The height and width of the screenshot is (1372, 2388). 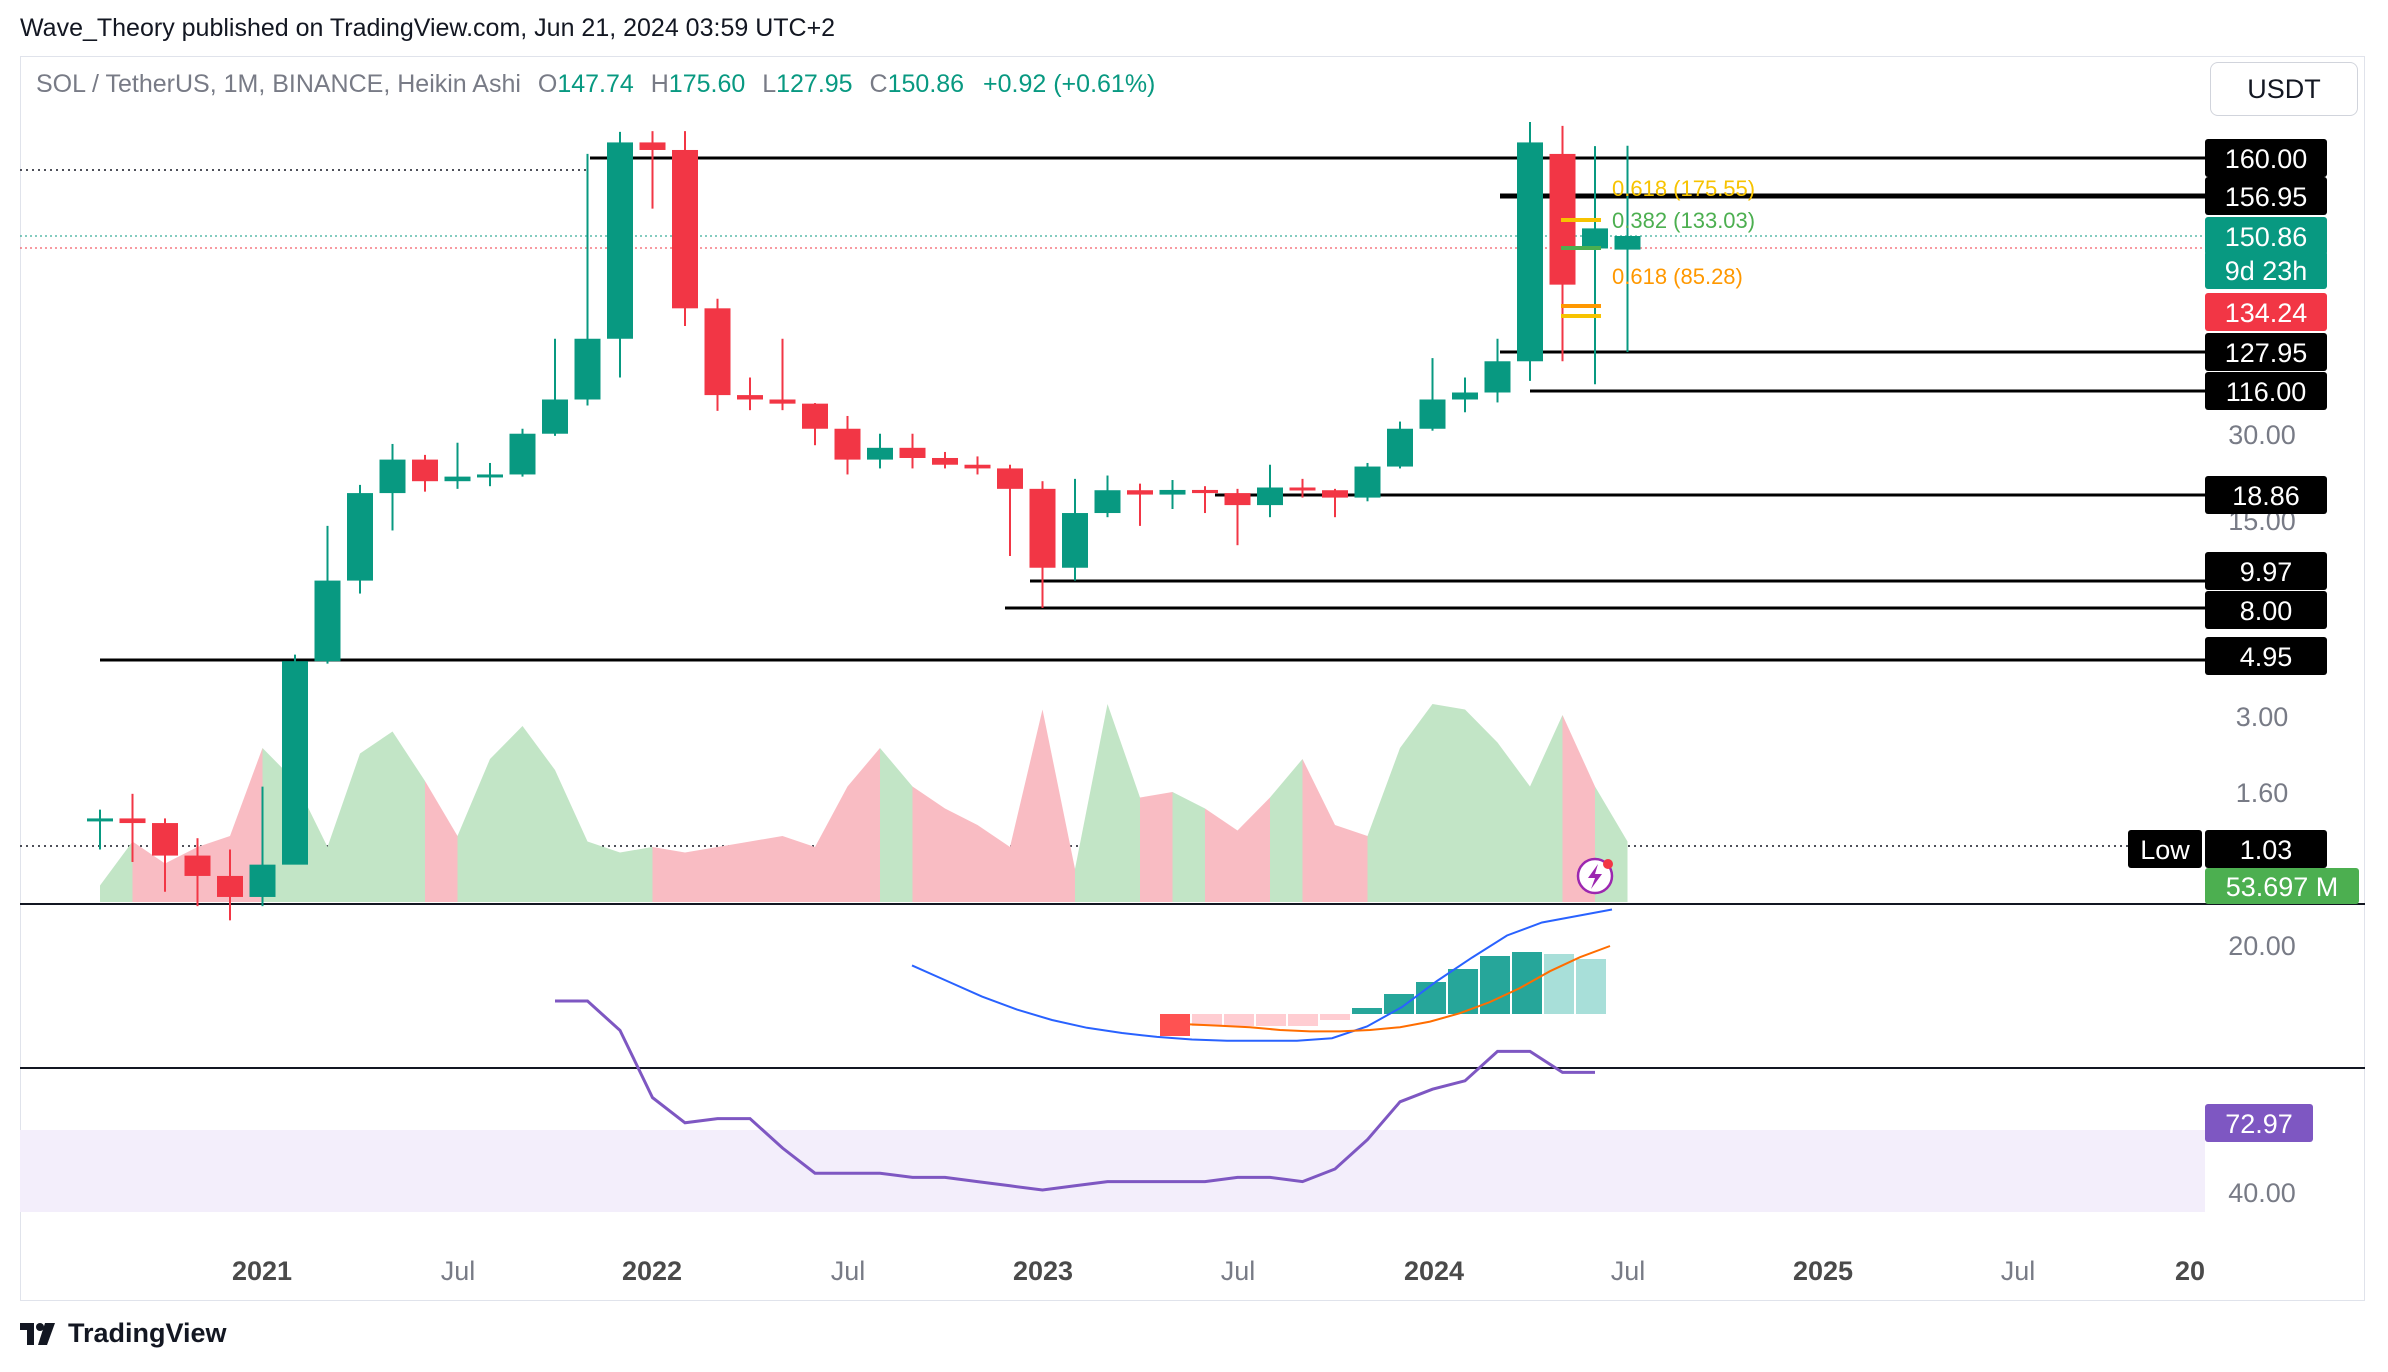 What do you see at coordinates (2262, 793) in the screenshot?
I see `y-axis-label: 1.60` at bounding box center [2262, 793].